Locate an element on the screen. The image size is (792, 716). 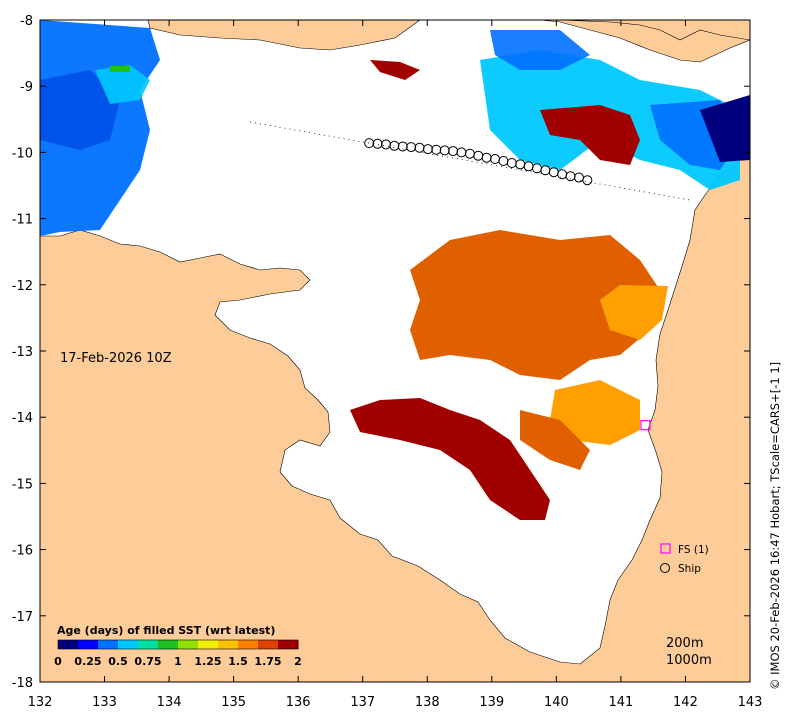
lat-tick-label: -13 is located at coordinates (22, 352).